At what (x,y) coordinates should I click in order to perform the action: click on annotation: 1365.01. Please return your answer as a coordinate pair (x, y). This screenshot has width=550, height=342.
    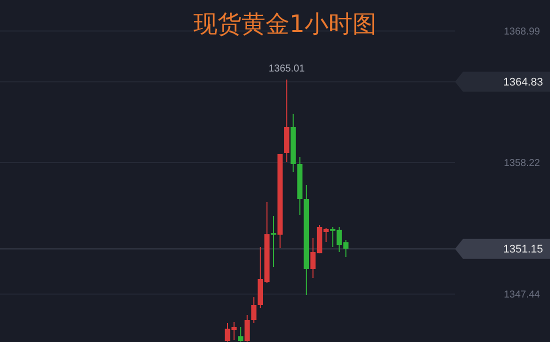
    Looking at the image, I should click on (287, 69).